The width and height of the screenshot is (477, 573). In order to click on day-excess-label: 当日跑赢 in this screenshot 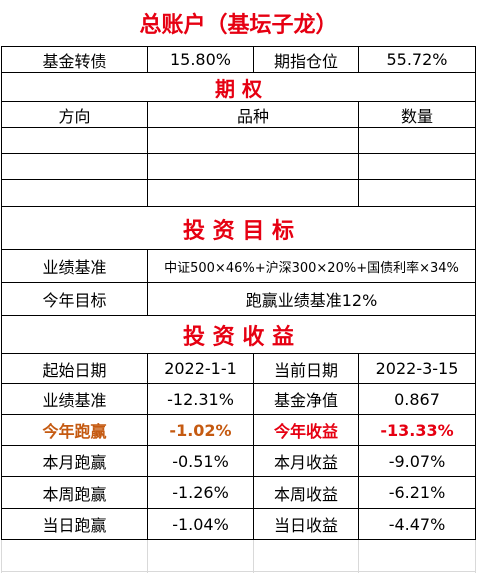, I will do `click(74, 524)`.